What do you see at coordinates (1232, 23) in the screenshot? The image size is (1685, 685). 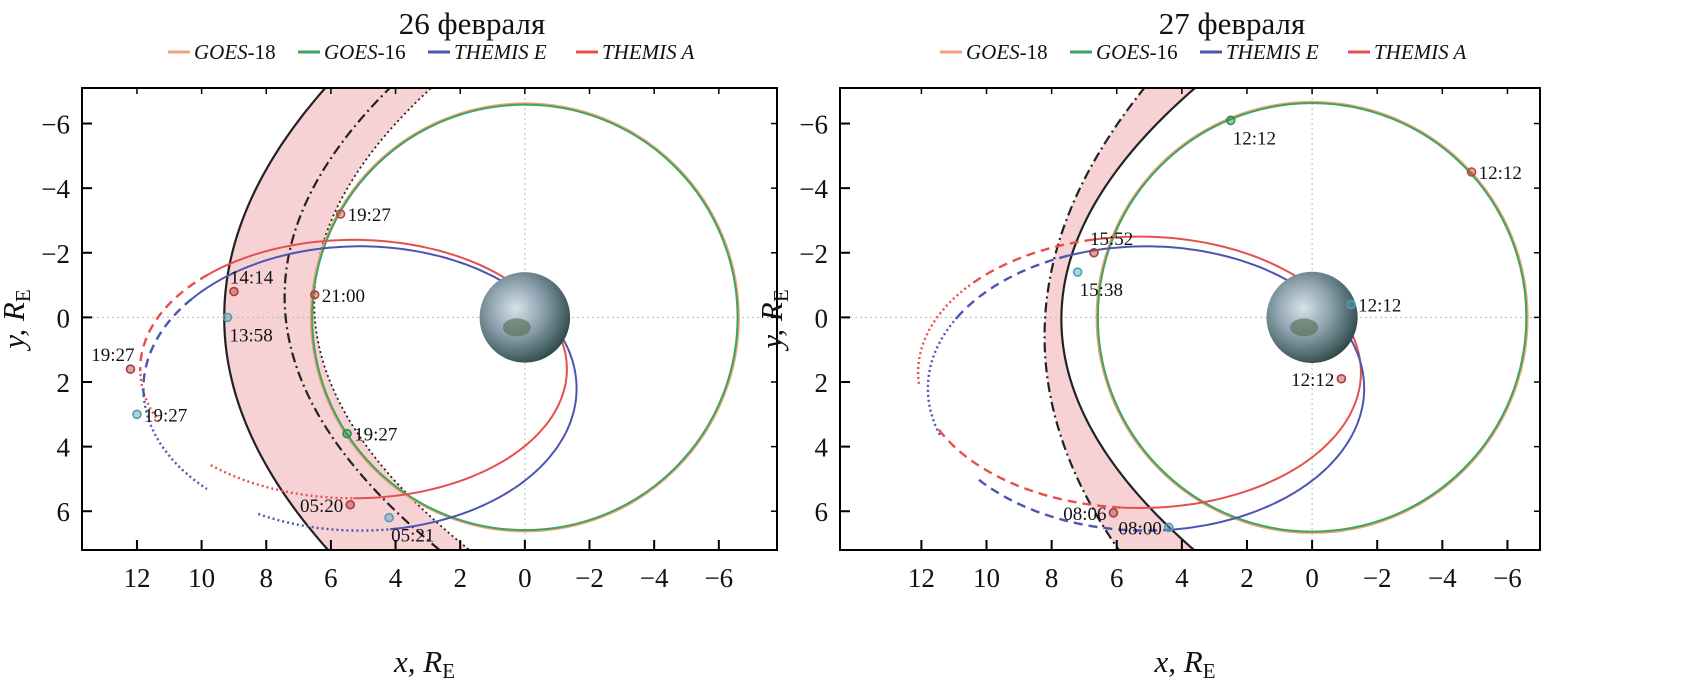 I see `chart-title: 27 февраля` at bounding box center [1232, 23].